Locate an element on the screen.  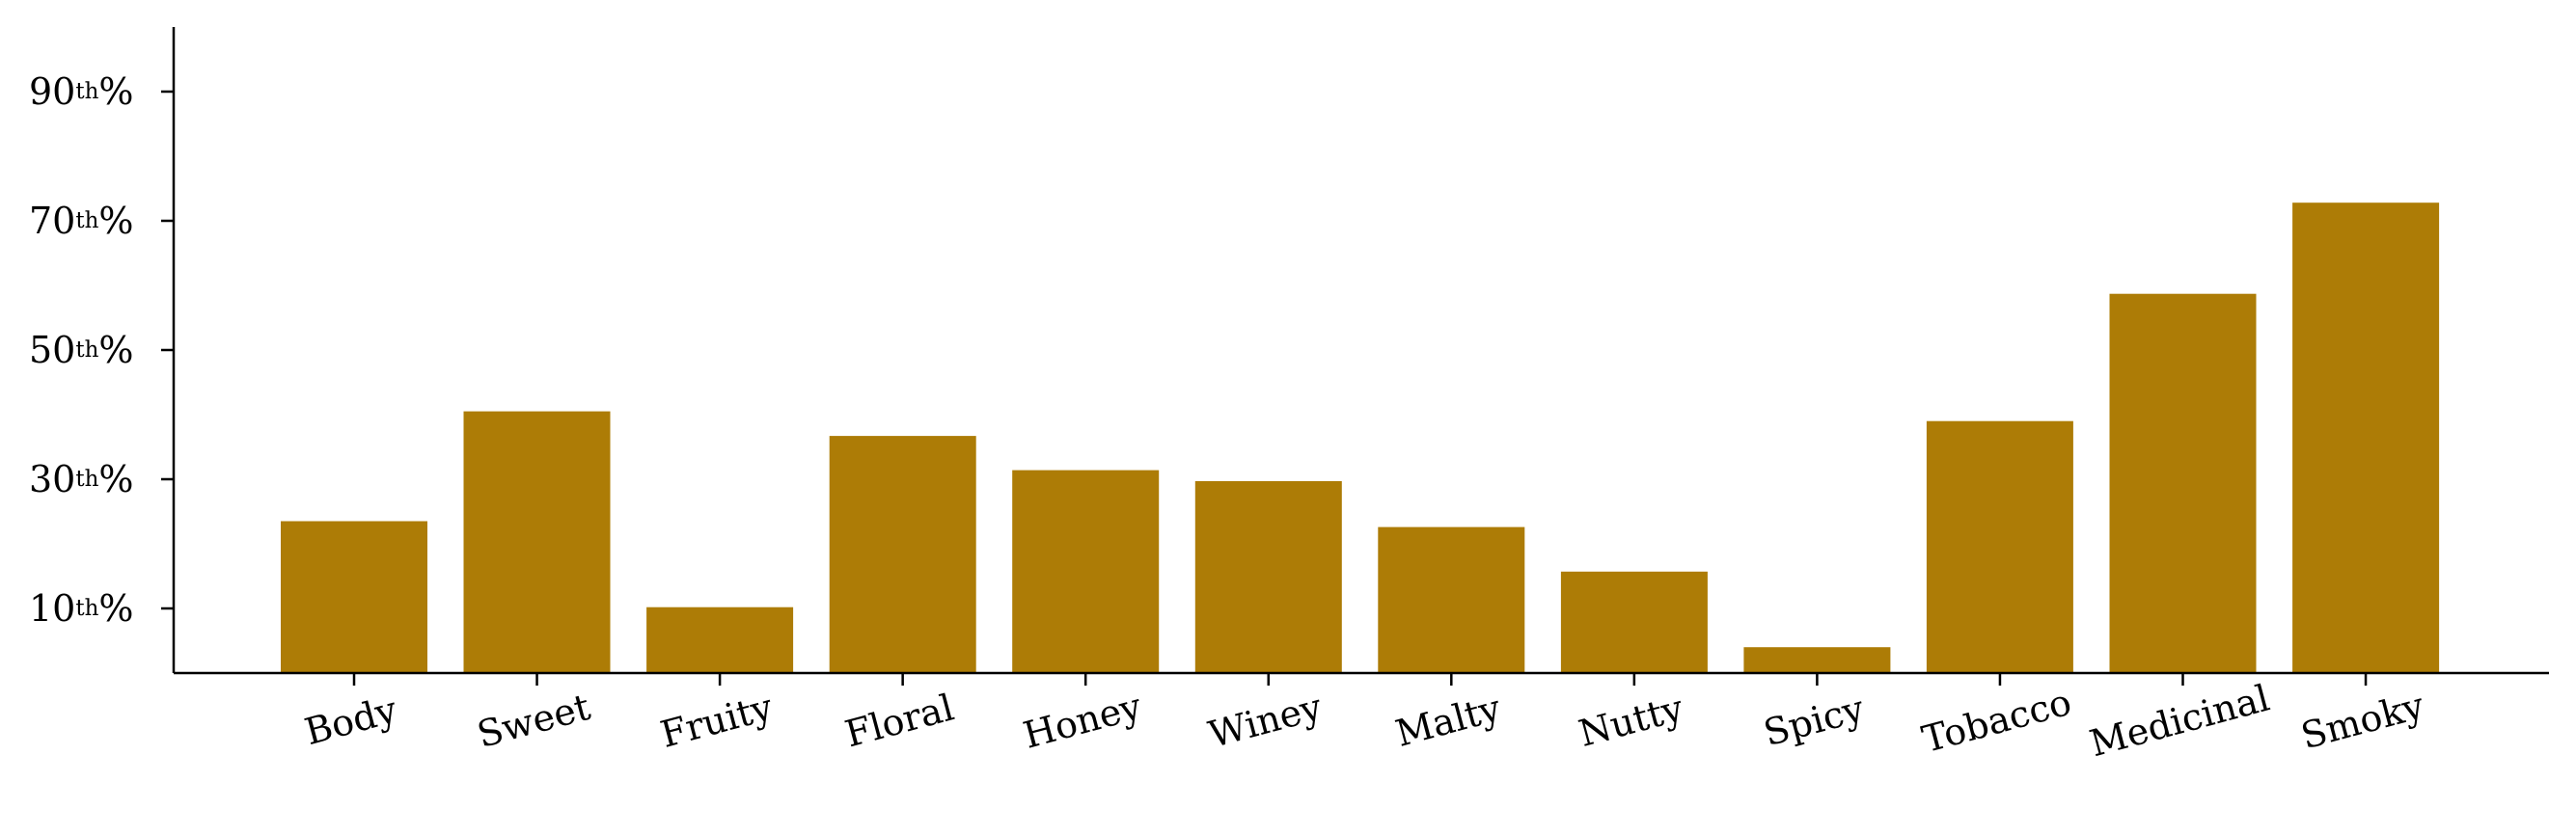
x-tick-label-sweet: Sweet is located at coordinates (533, 721).